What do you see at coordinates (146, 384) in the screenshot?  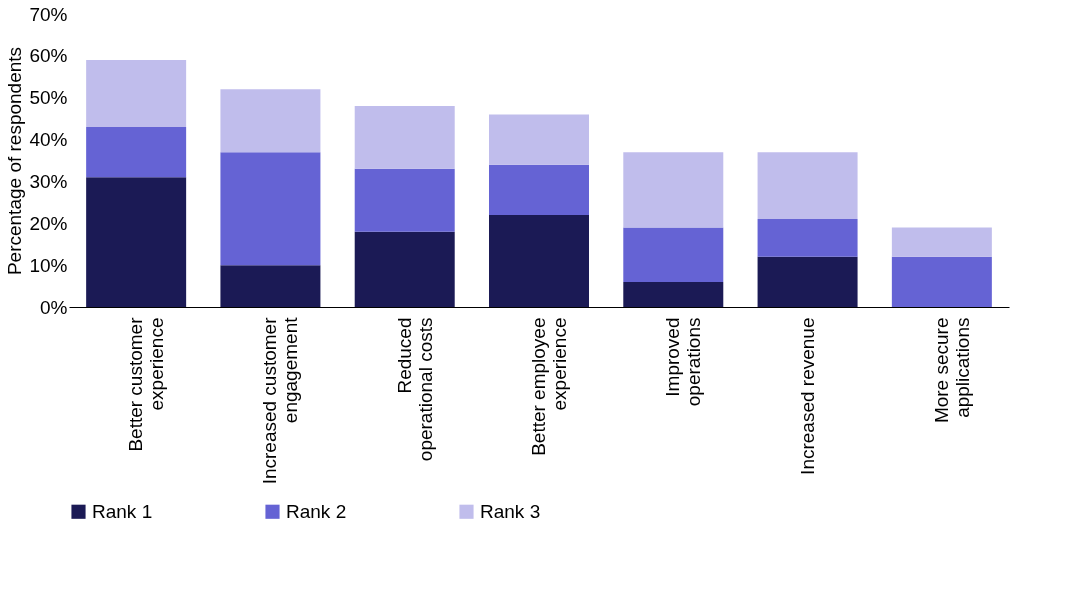 I see `x-tick-label: Better customer experience` at bounding box center [146, 384].